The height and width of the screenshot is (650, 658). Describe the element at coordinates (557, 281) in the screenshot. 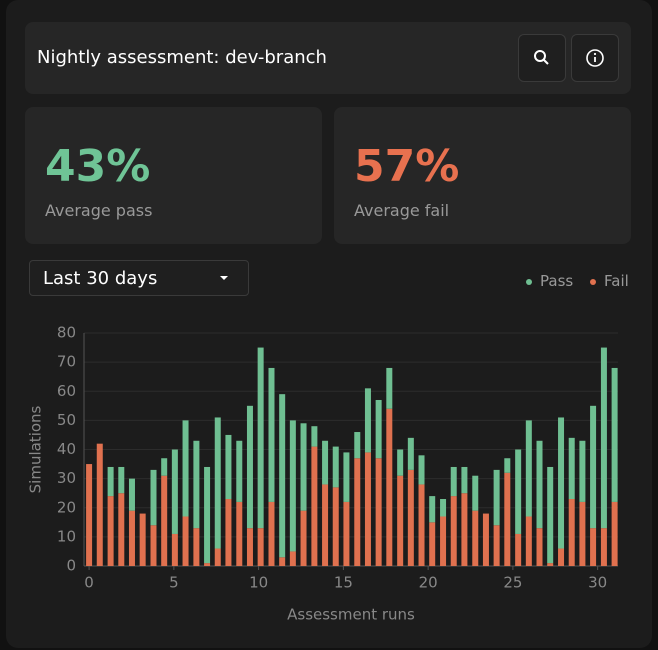

I see `legend-label: Pass` at that location.